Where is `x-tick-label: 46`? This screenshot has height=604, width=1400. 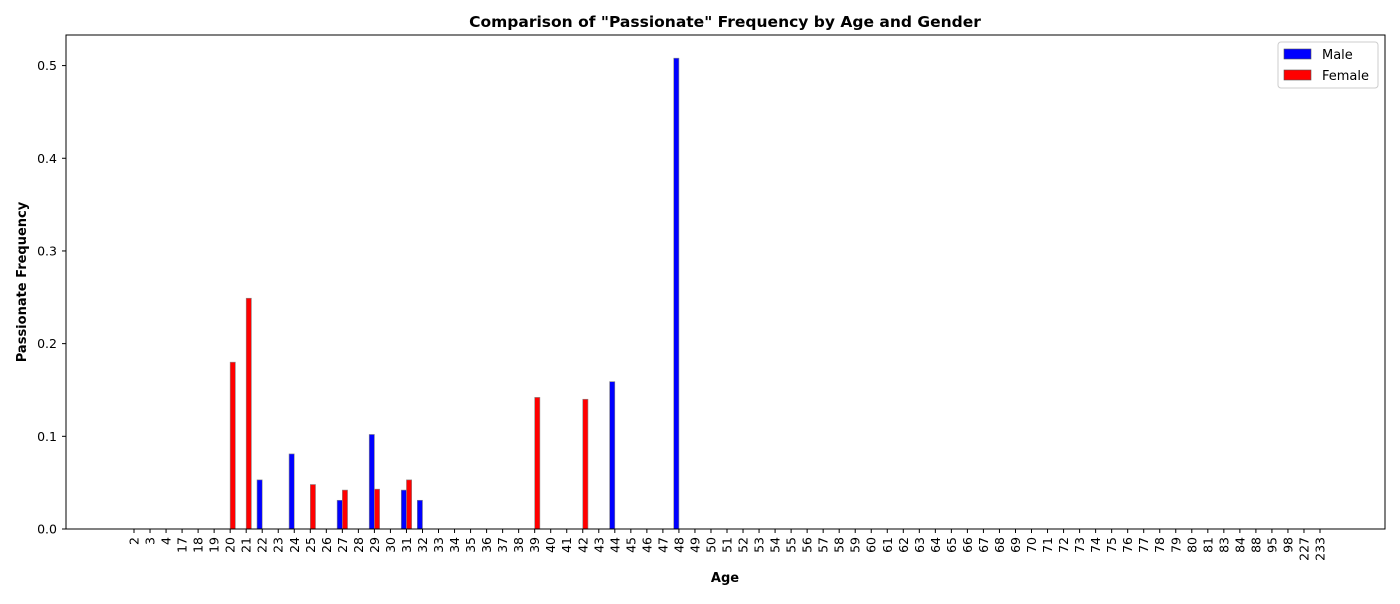 x-tick-label: 46 is located at coordinates (646, 545).